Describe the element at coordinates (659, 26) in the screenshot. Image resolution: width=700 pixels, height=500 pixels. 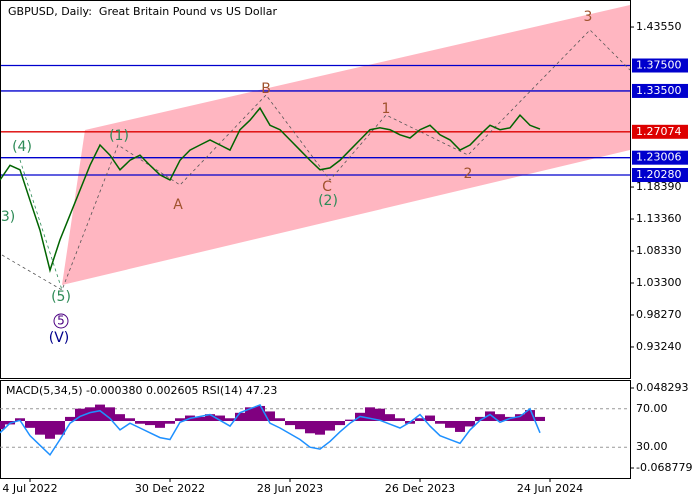
I see `y-tick-label: 1.43550` at that location.